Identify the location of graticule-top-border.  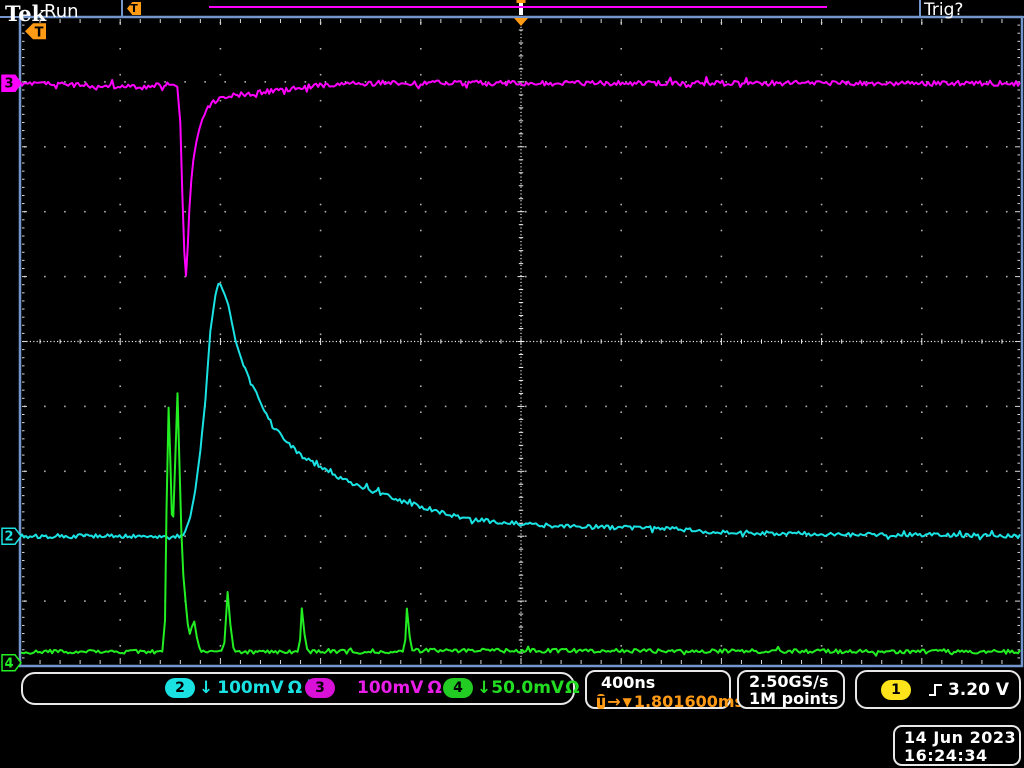
(512, 17).